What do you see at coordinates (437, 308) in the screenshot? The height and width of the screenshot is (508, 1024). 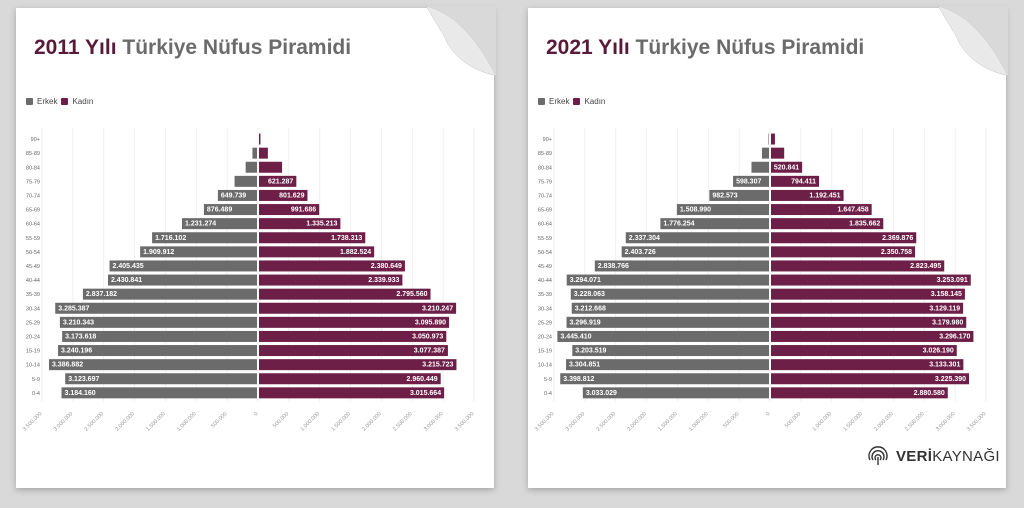 I see `data-label-female: 3.210.247` at bounding box center [437, 308].